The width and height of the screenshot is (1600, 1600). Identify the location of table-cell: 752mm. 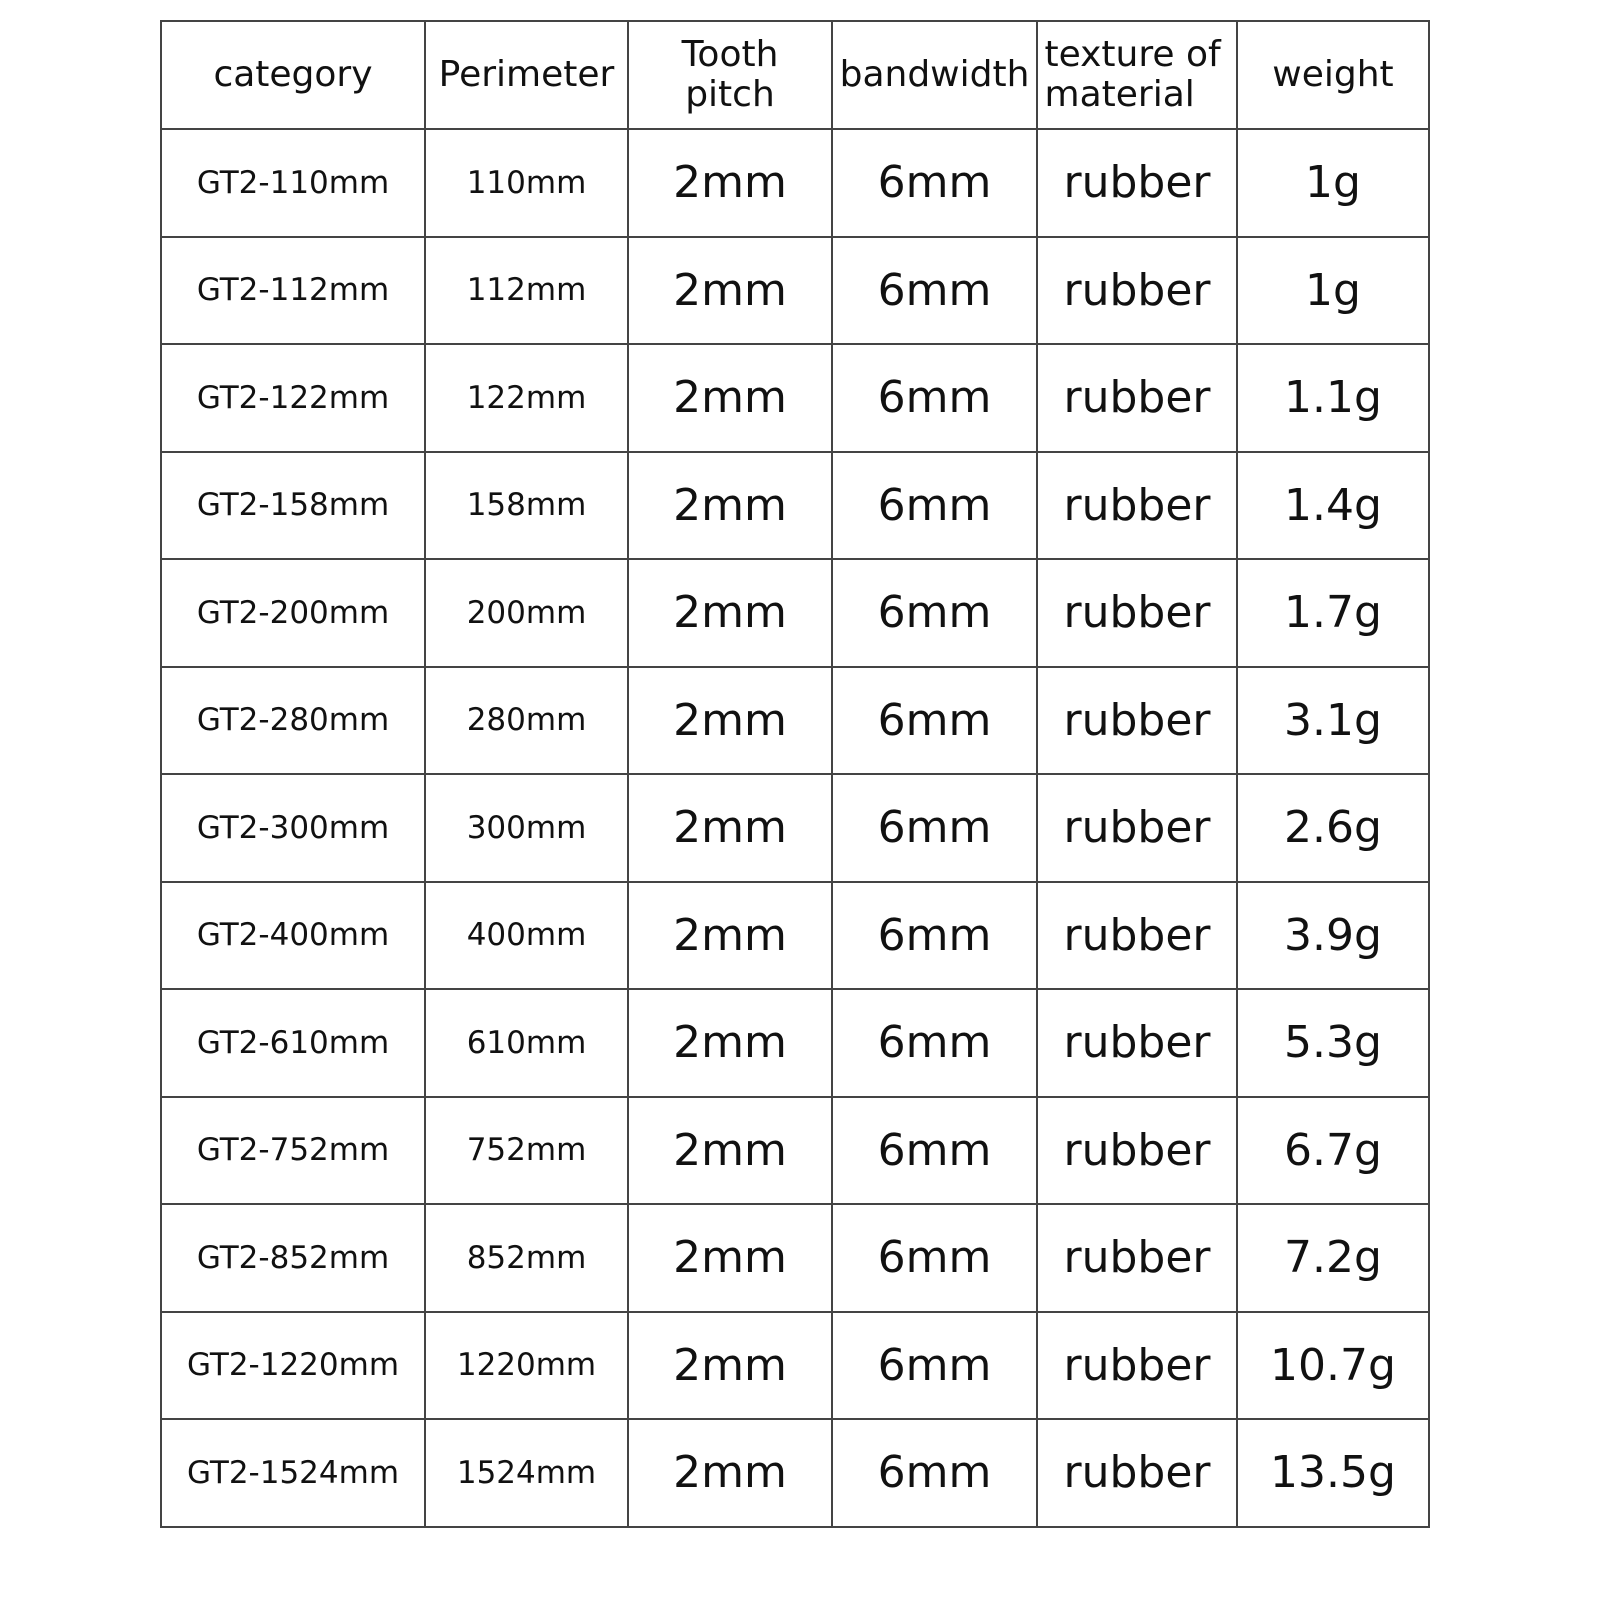
(526, 1150).